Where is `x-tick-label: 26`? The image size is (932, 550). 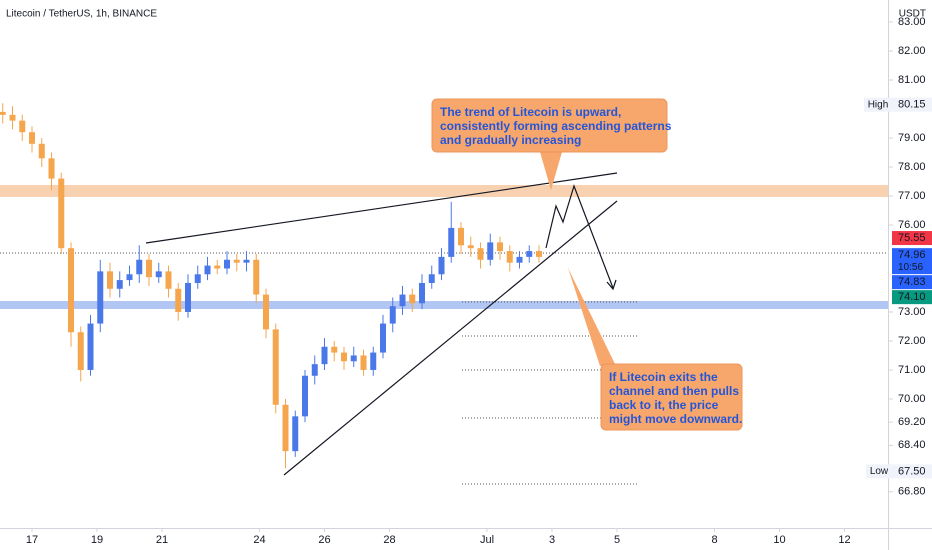 x-tick-label: 26 is located at coordinates (324, 540).